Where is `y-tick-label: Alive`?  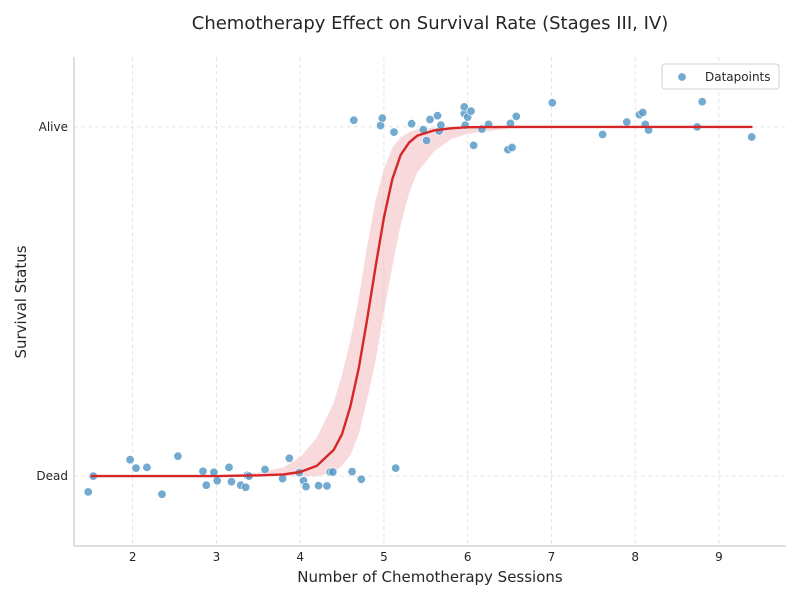 y-tick-label: Alive is located at coordinates (53, 127).